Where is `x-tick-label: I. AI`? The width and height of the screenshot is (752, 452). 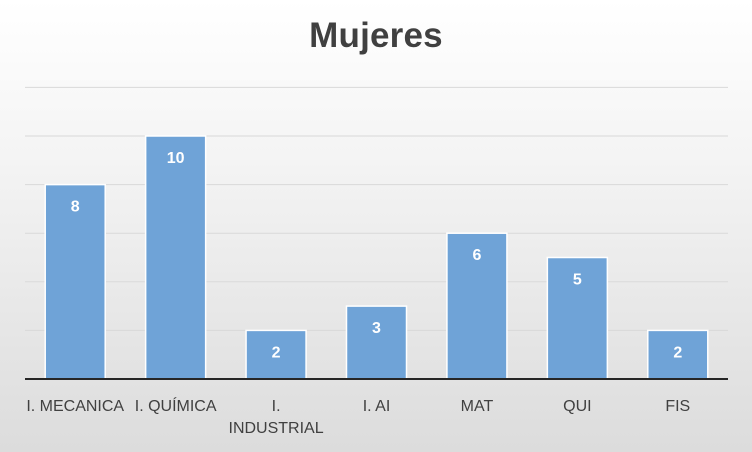 x-tick-label: I. AI is located at coordinates (377, 406).